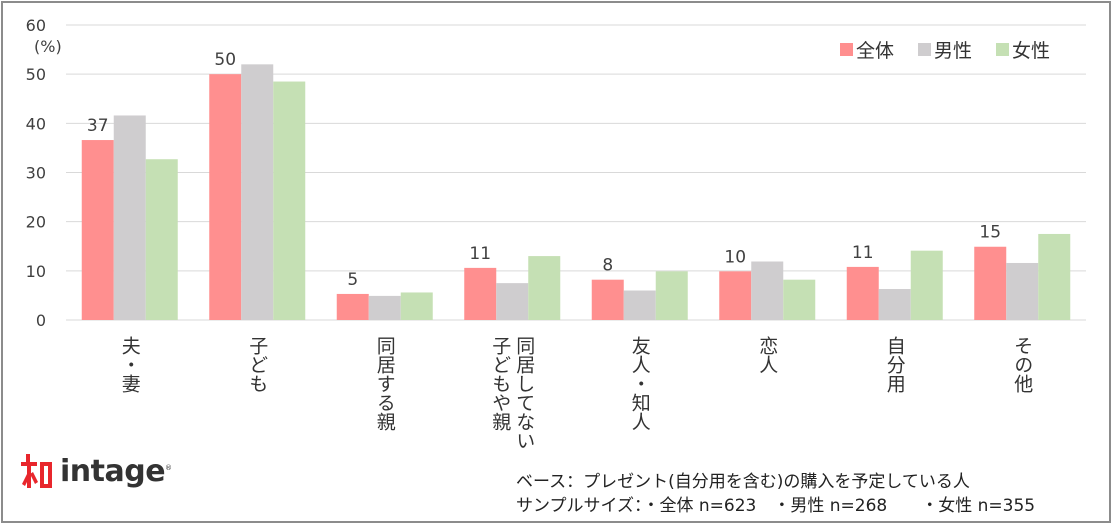 Image resolution: width=1116 pixels, height=528 pixels. Describe the element at coordinates (130, 365) in the screenshot. I see `x-category-label: 夫・妻` at that location.